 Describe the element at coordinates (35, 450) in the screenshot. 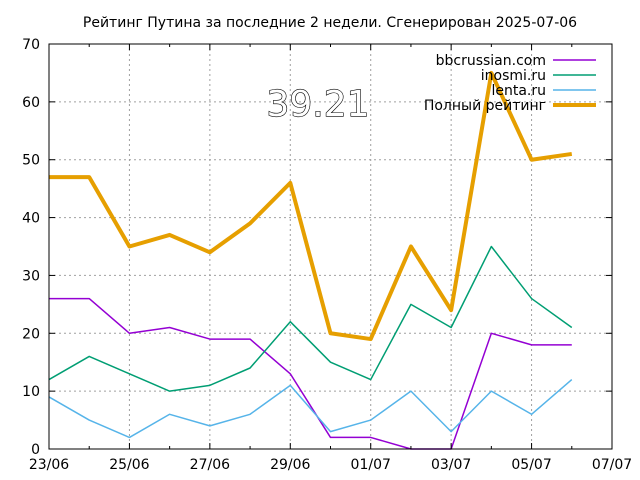

I see `y-tick-label: 0` at that location.